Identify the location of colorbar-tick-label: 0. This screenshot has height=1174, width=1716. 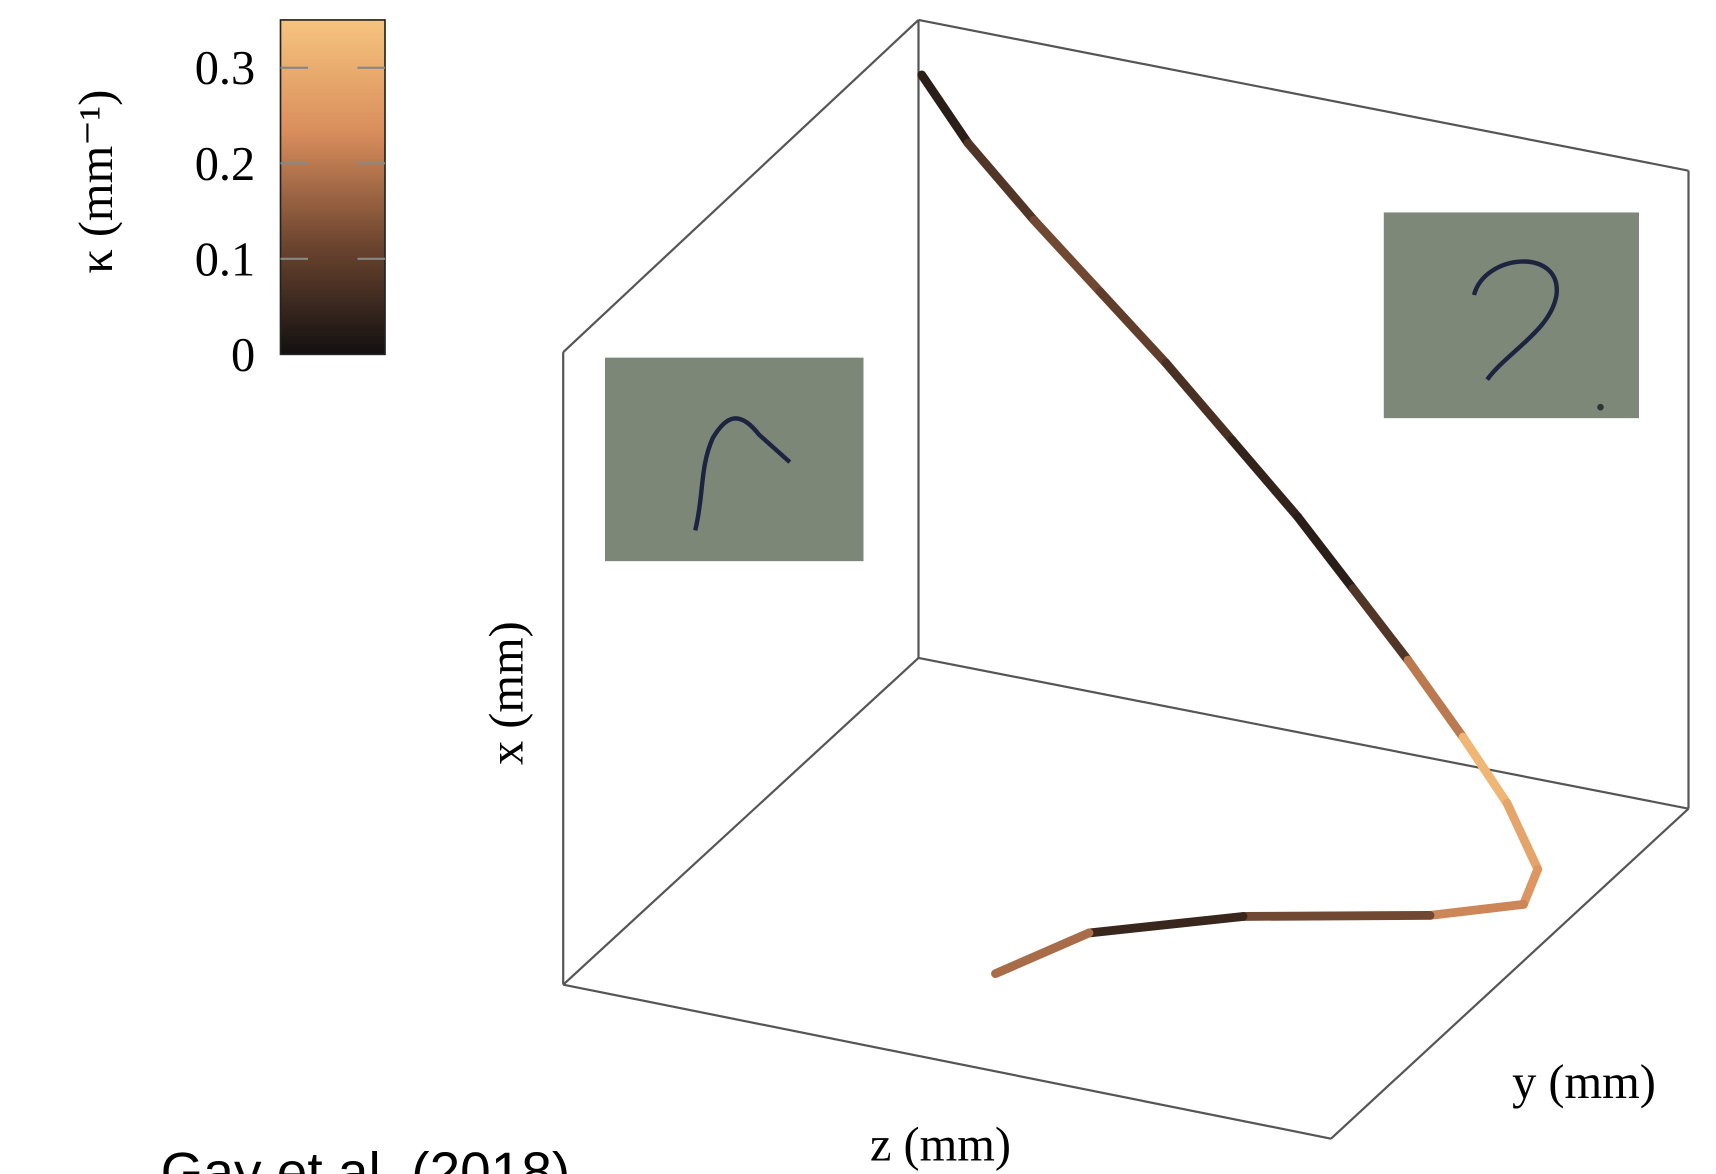
(243, 355).